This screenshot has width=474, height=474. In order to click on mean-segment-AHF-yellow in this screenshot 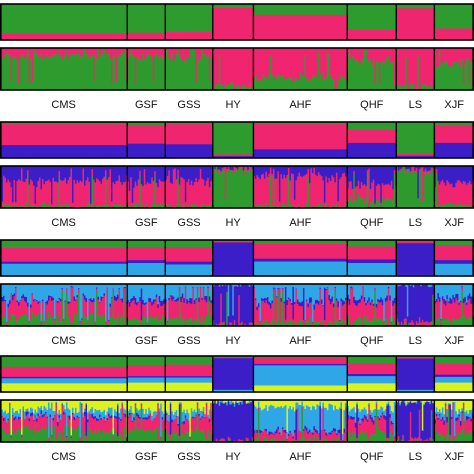, I will do `click(300, 389)`.